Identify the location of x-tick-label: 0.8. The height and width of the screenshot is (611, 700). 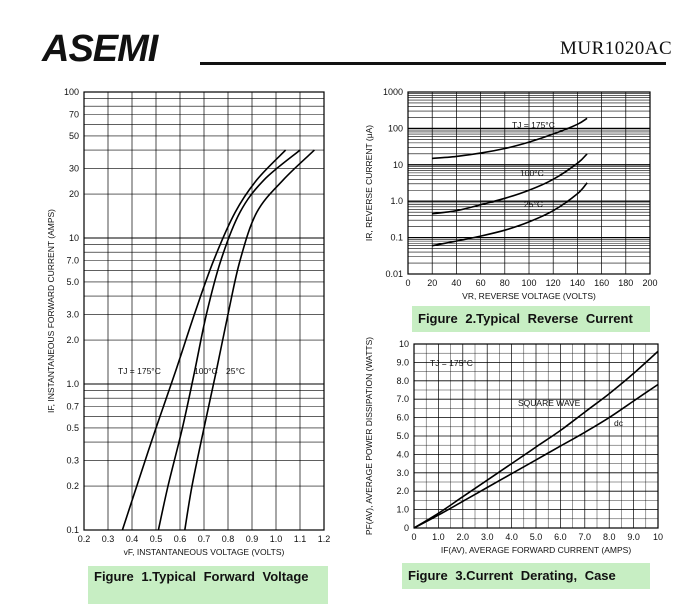
(228, 539).